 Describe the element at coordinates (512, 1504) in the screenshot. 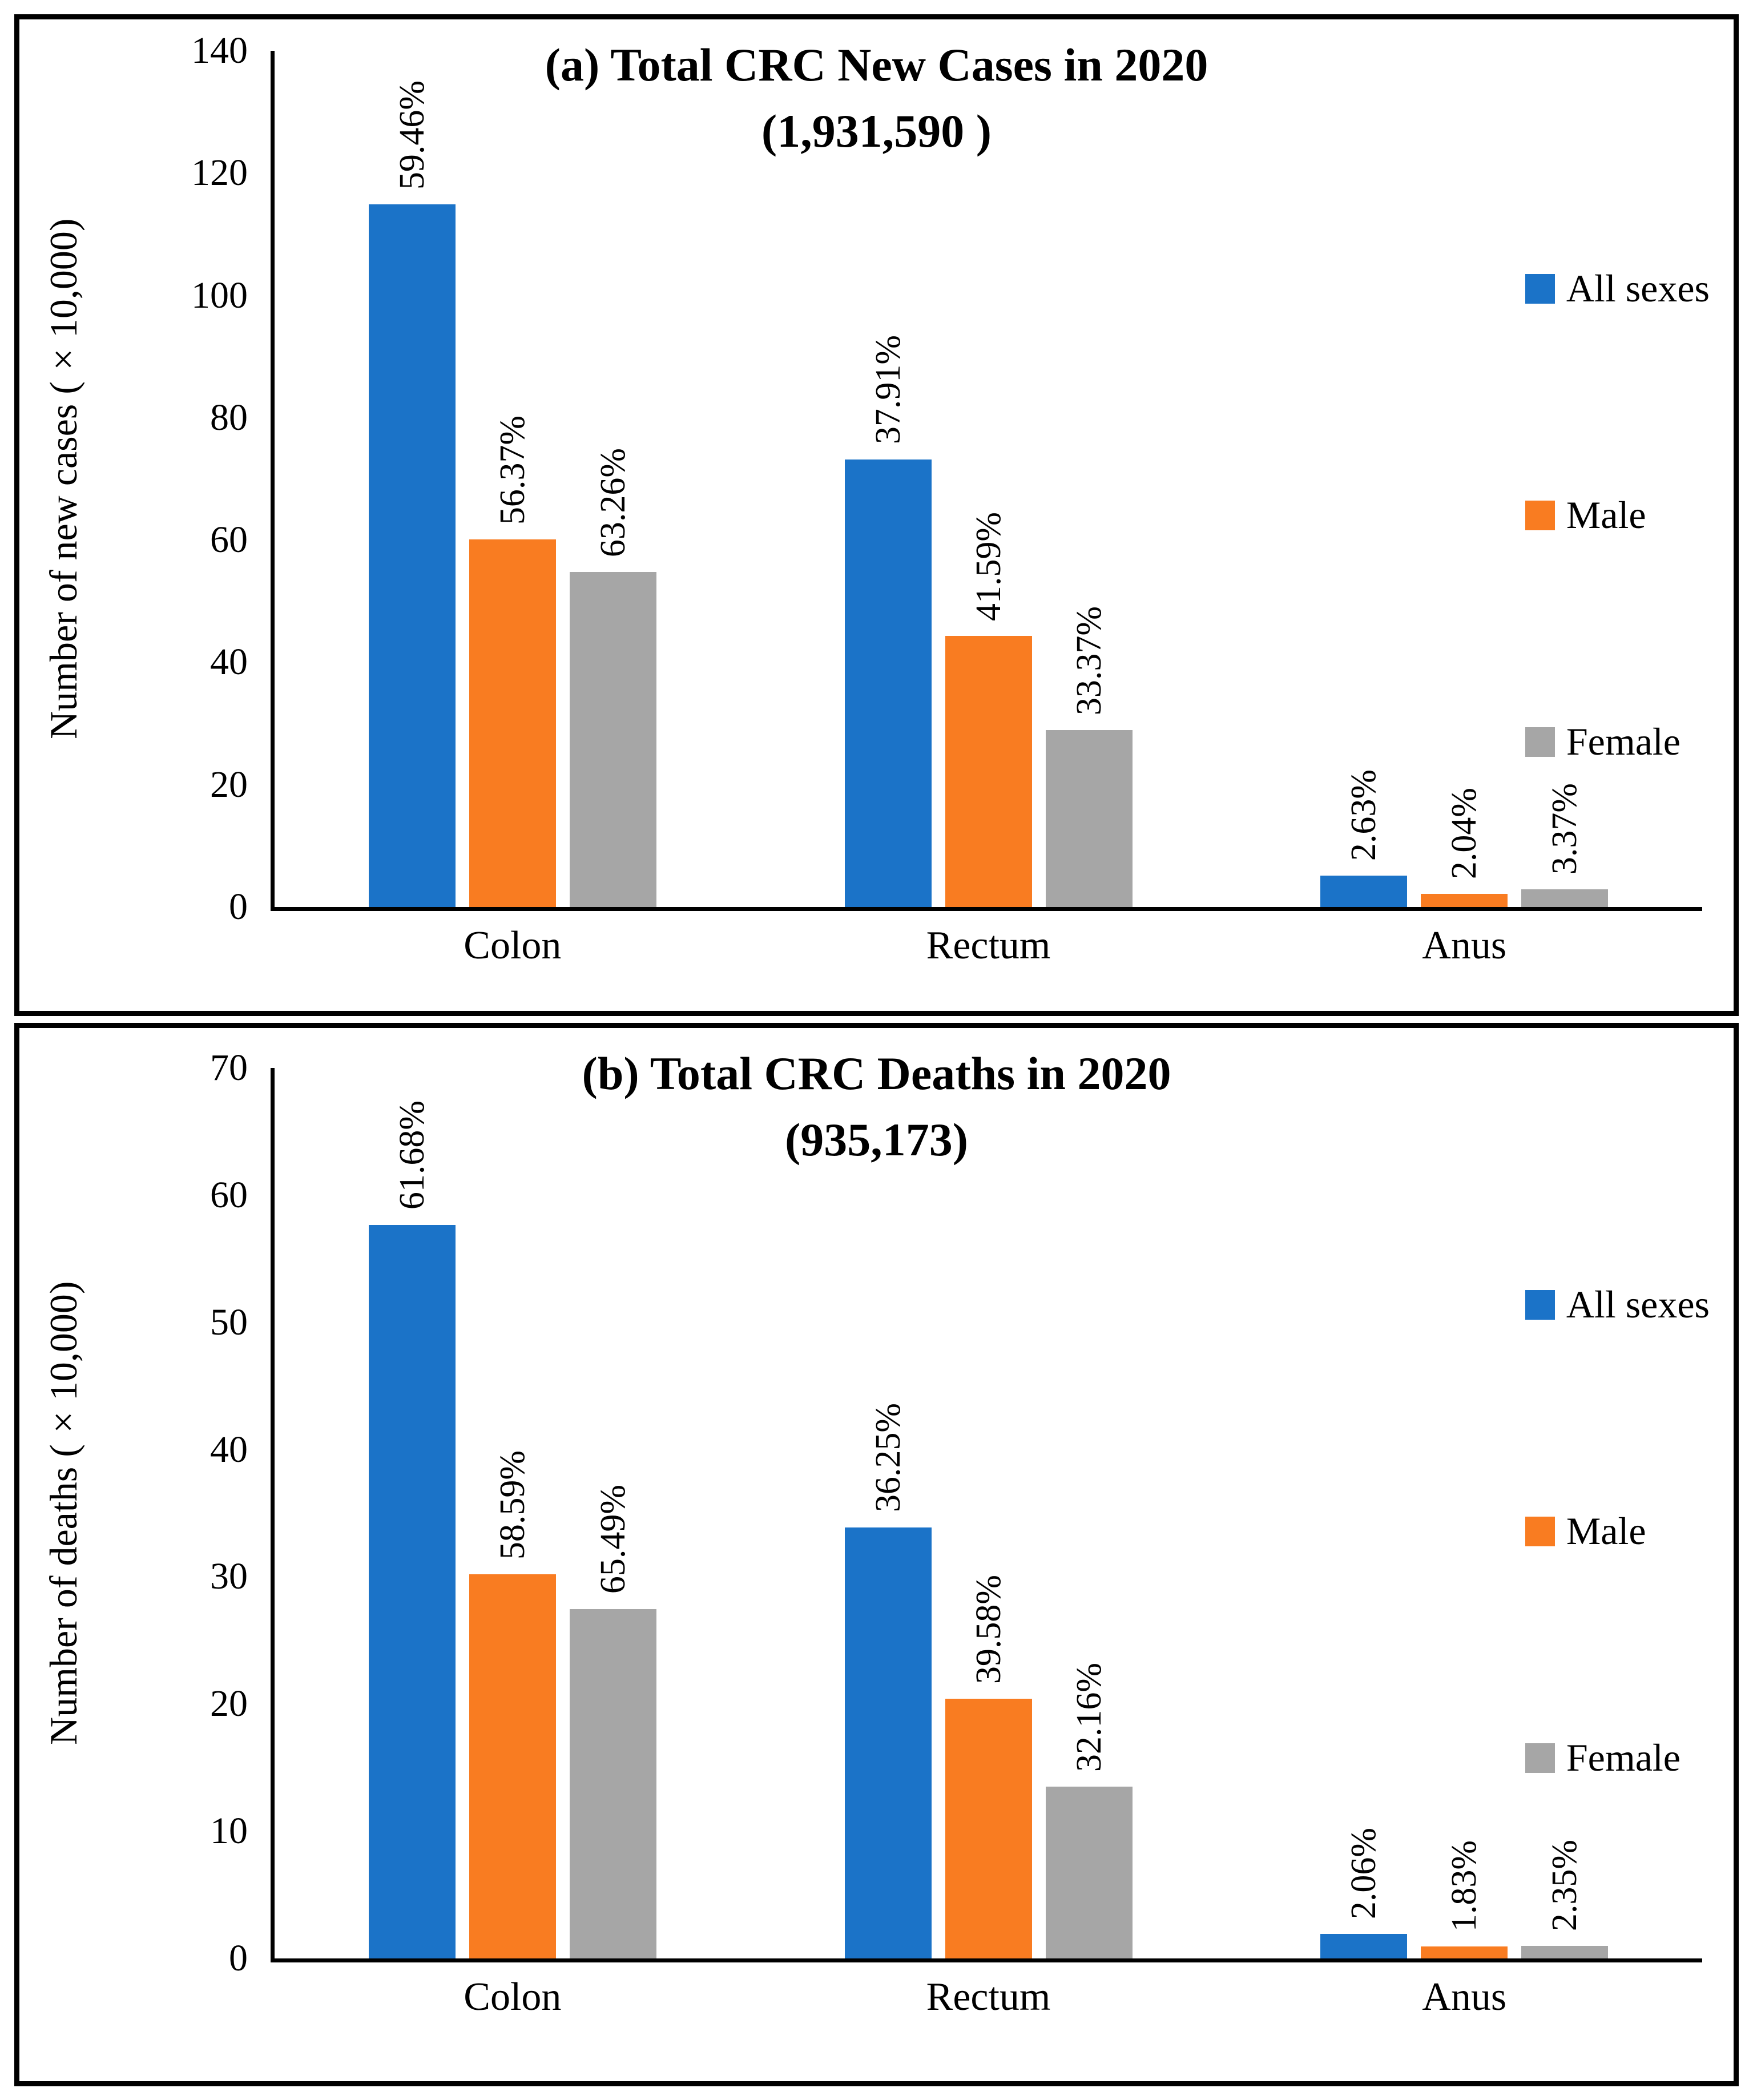

I see `bar-value-label: 58.59%` at that location.